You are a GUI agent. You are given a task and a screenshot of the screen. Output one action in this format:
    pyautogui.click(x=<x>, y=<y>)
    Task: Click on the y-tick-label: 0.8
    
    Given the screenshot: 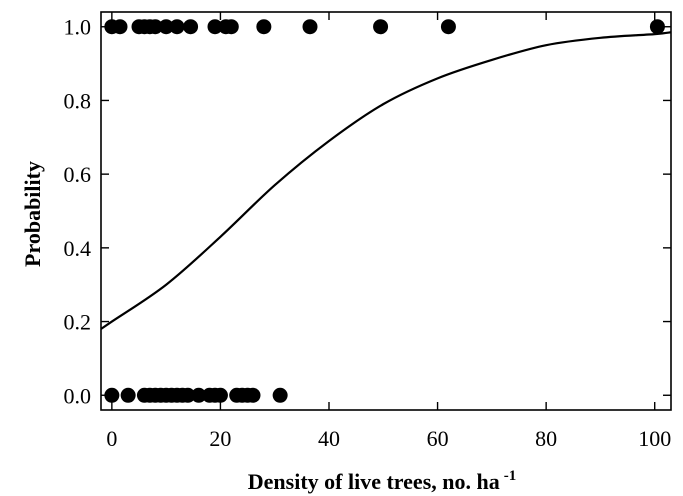 What is the action you would take?
    pyautogui.click(x=78, y=100)
    